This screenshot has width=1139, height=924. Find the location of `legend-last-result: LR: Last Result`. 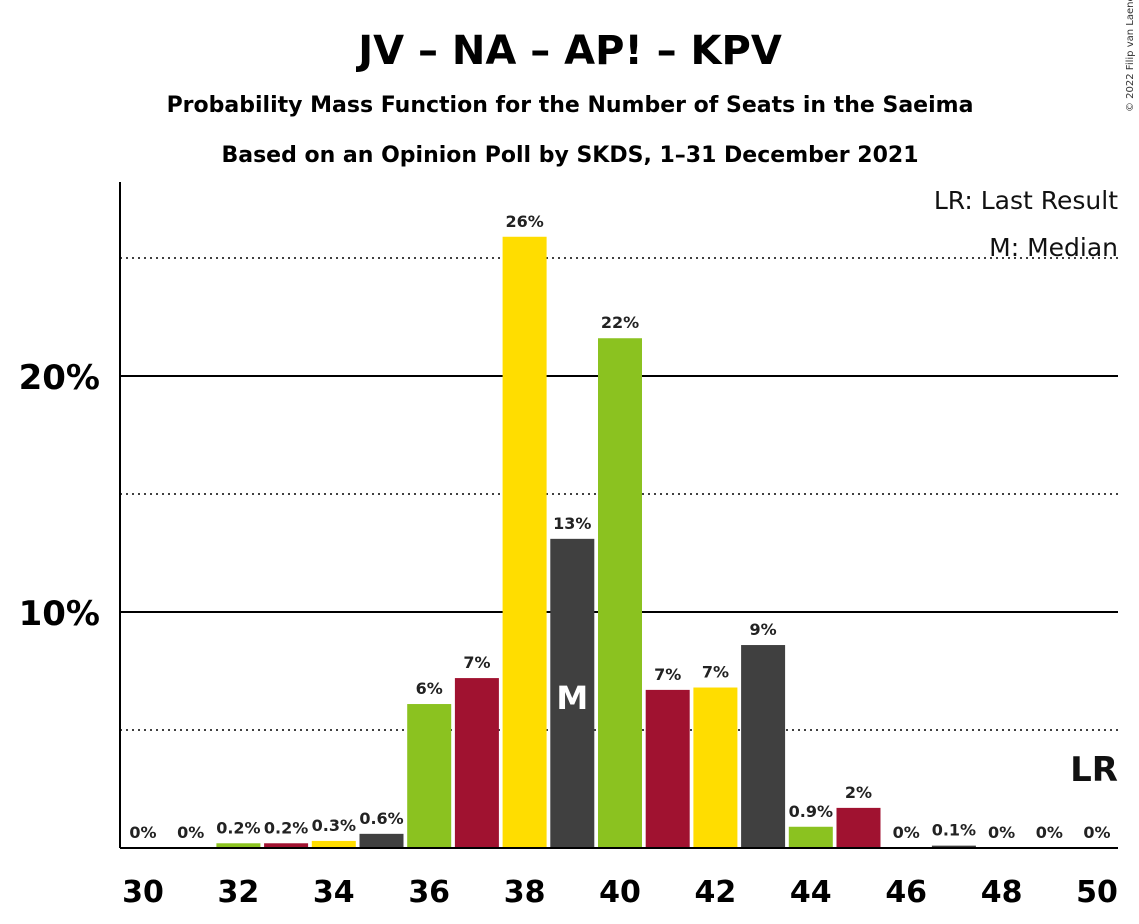

legend-last-result: LR: Last Result is located at coordinates (1026, 200).